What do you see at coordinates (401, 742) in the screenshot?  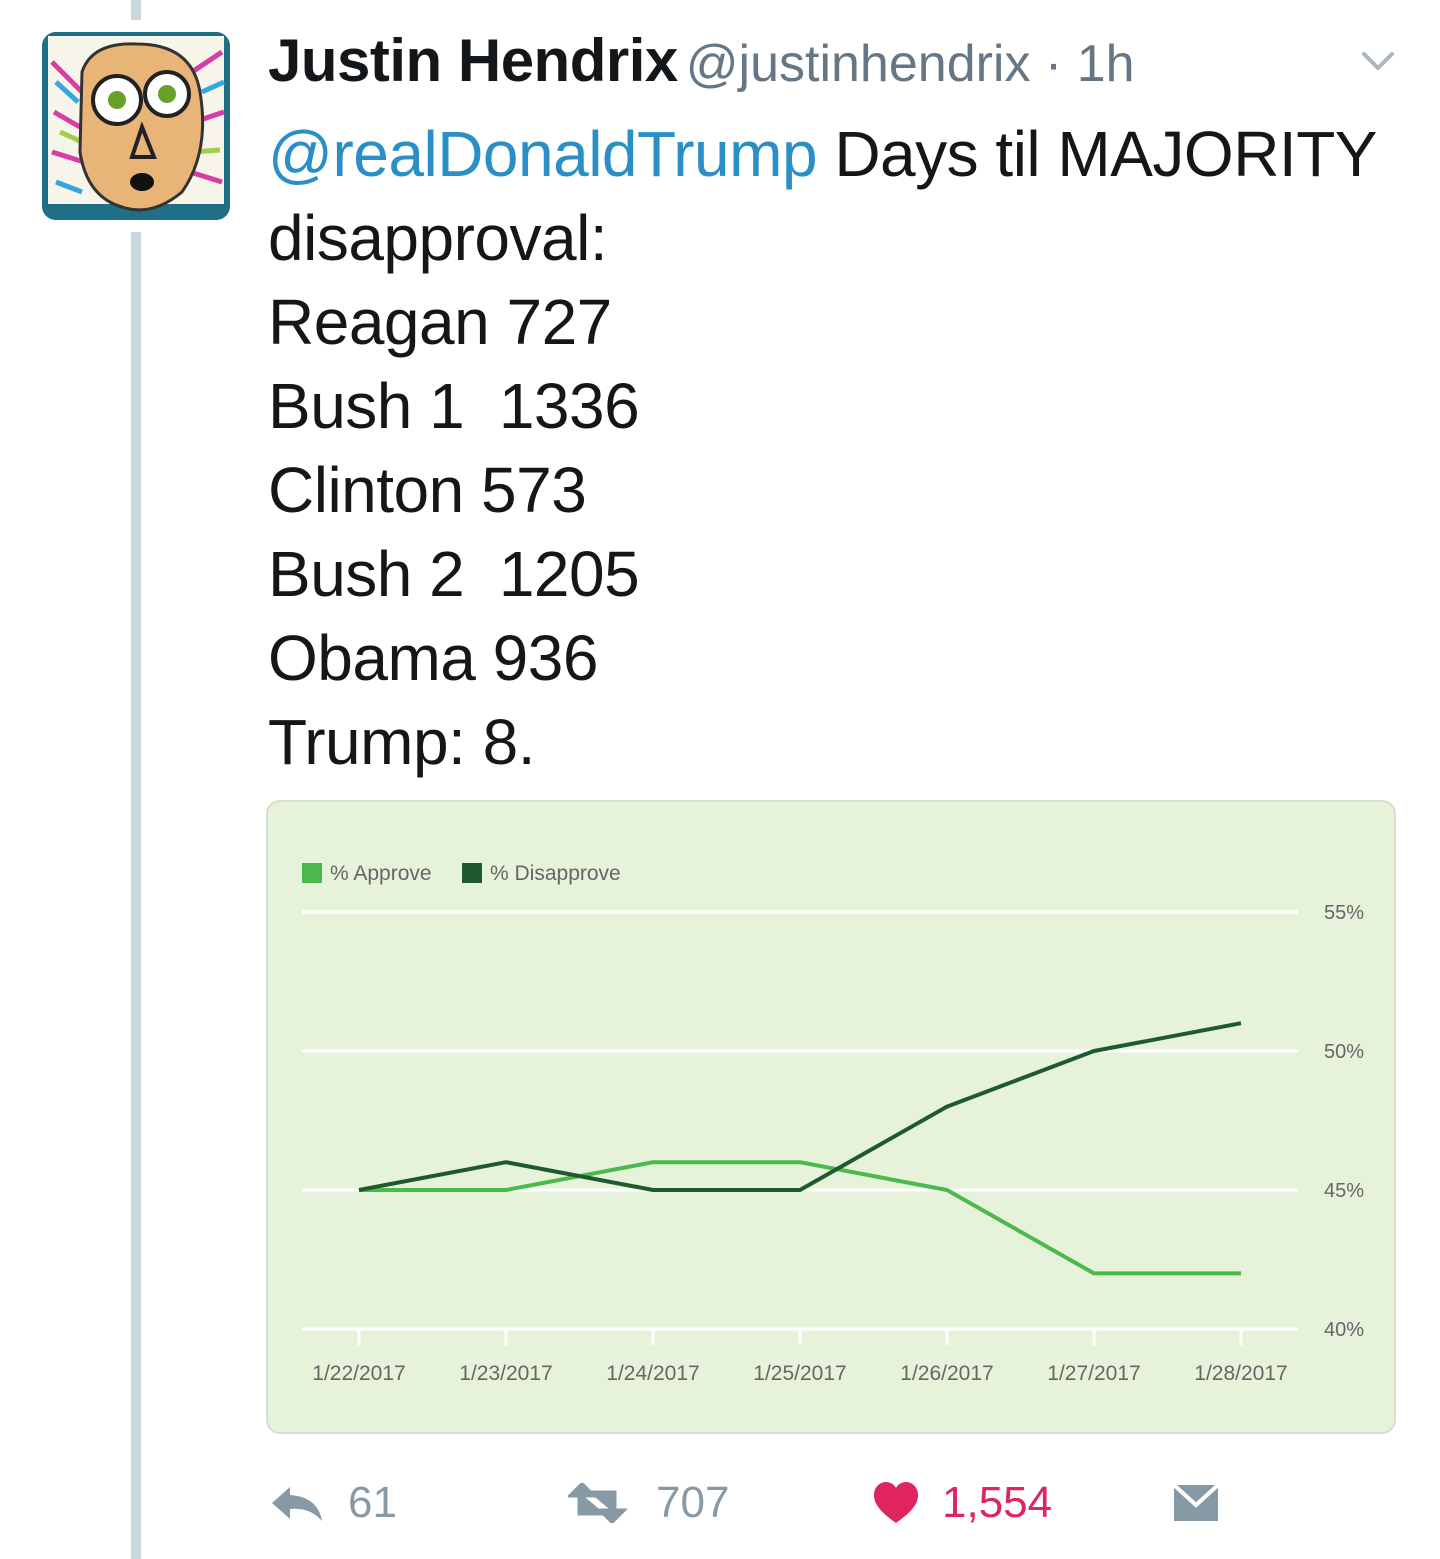 I see `tweet-line: Trump: 8.` at bounding box center [401, 742].